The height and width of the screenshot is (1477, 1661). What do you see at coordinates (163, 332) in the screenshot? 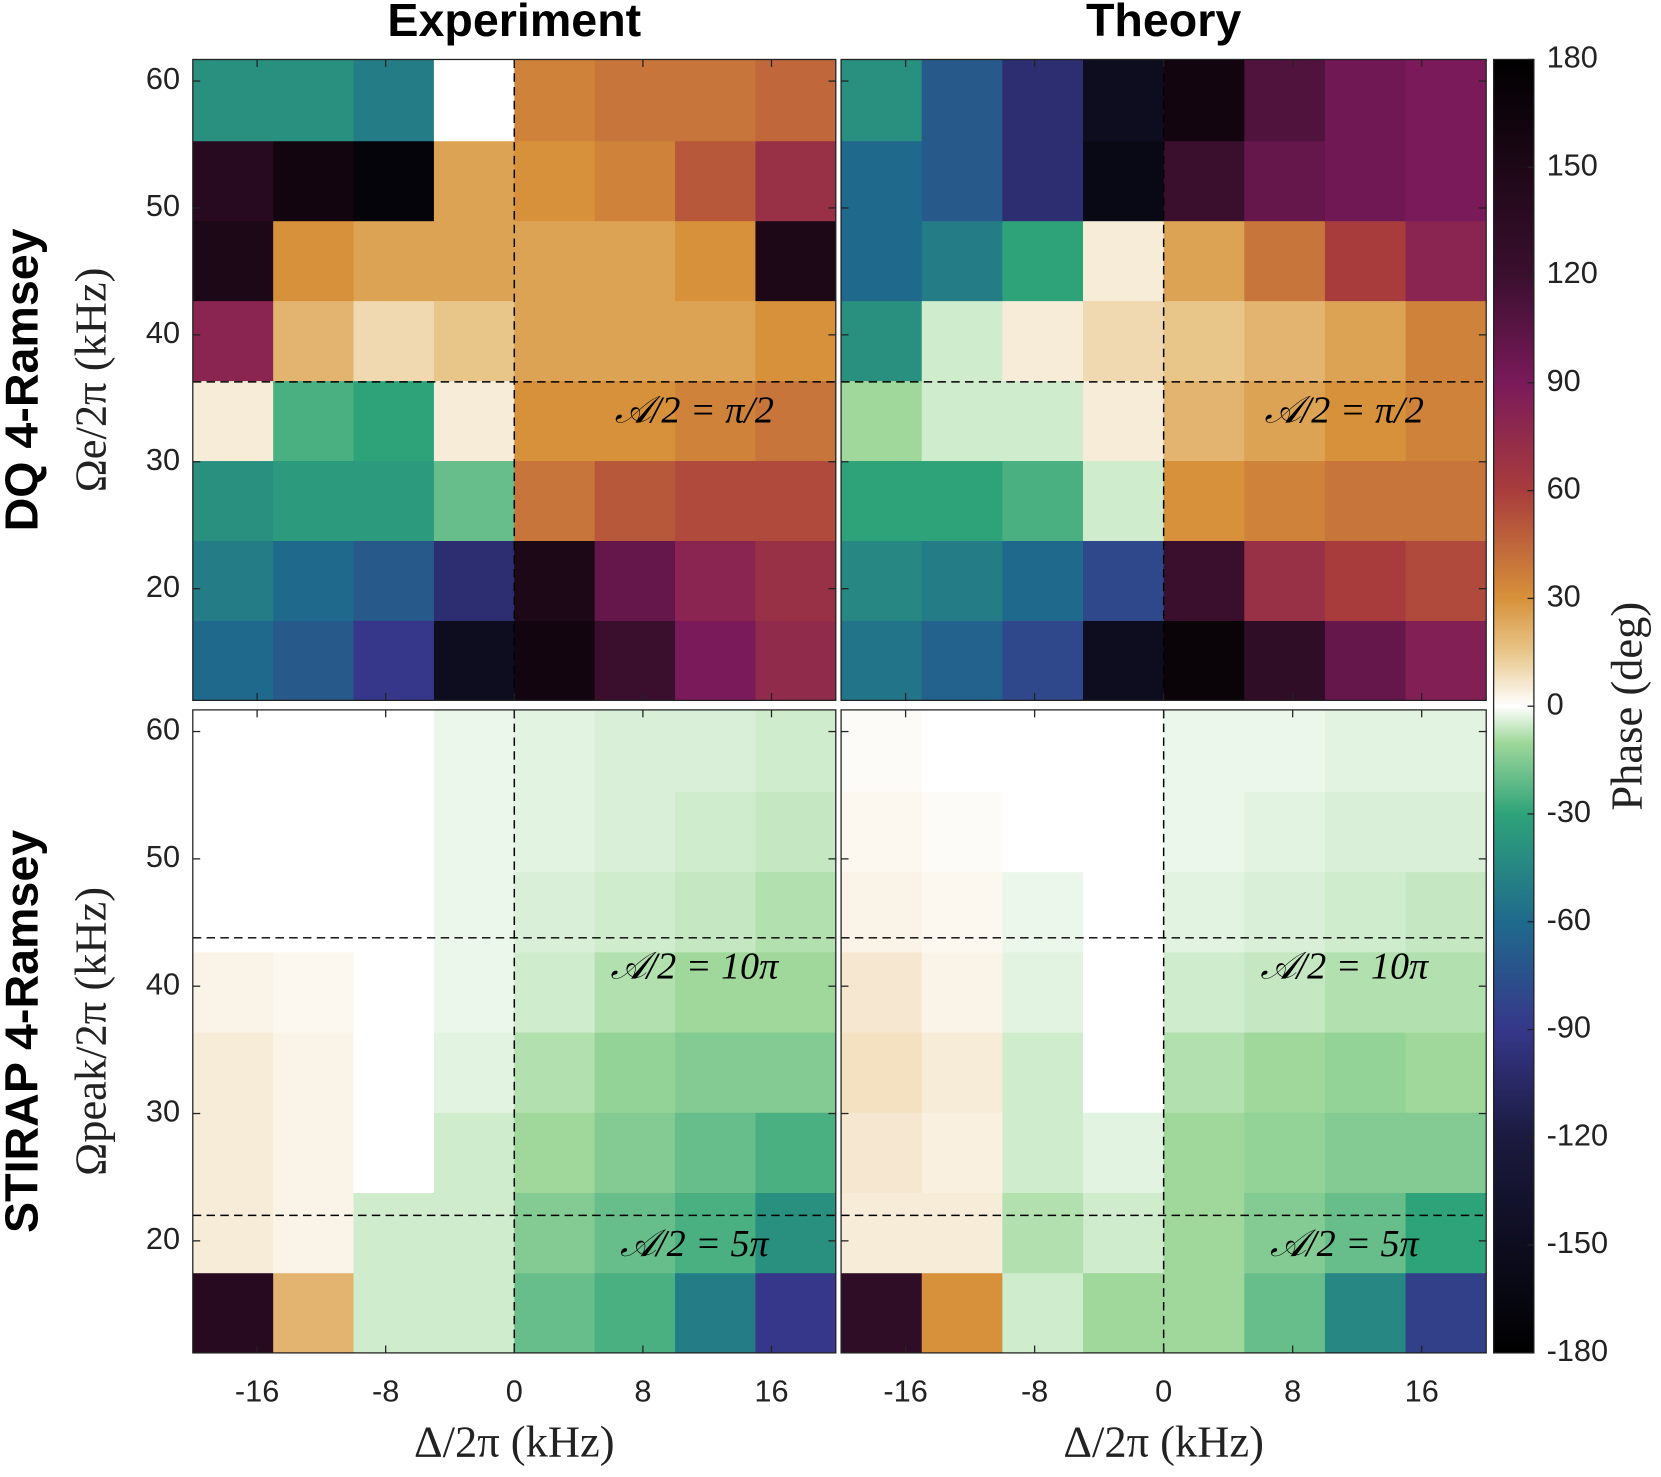
I see `y-tick-label: 40` at bounding box center [163, 332].